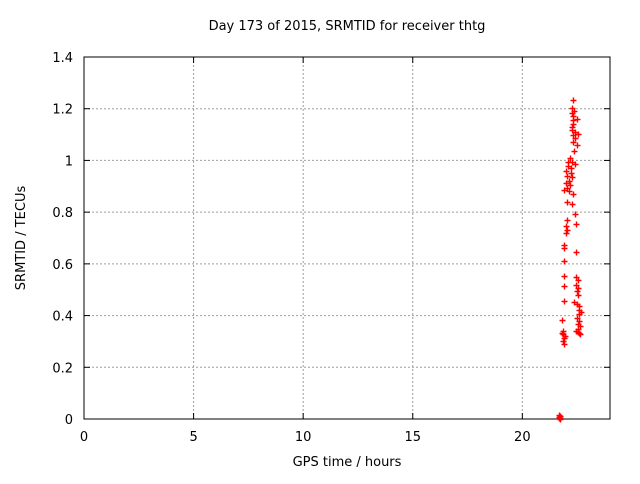 This screenshot has width=640, height=484. Describe the element at coordinates (62, 317) in the screenshot. I see `y-tick-label: 0.4` at that location.